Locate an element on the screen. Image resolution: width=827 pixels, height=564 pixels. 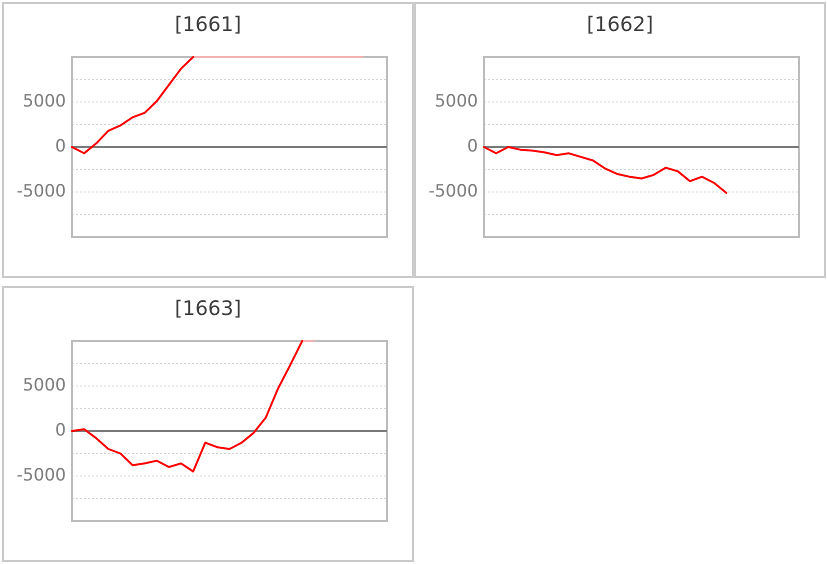
chart-title: [1661] is located at coordinates (208, 24).